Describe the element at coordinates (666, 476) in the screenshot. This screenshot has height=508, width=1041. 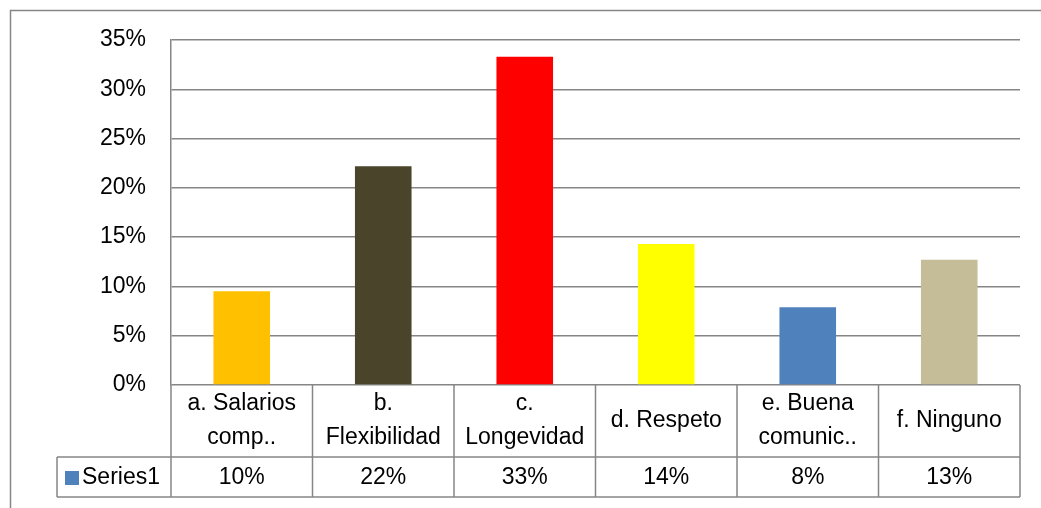
I see `data-label: 14%` at that location.